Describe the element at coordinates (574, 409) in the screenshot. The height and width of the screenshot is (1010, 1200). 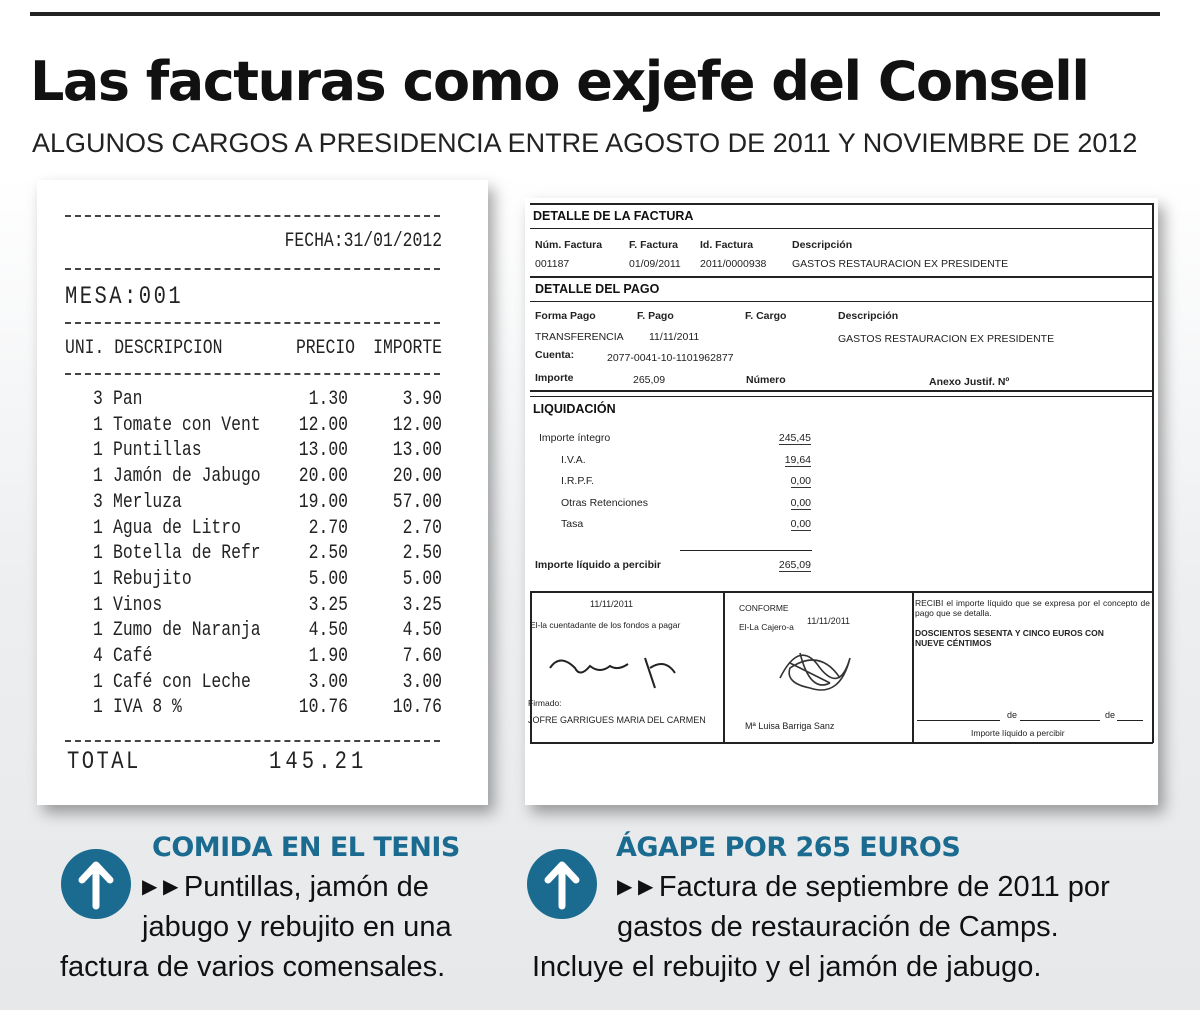
I see `section-title: LIQUIDACIÓN` at that location.